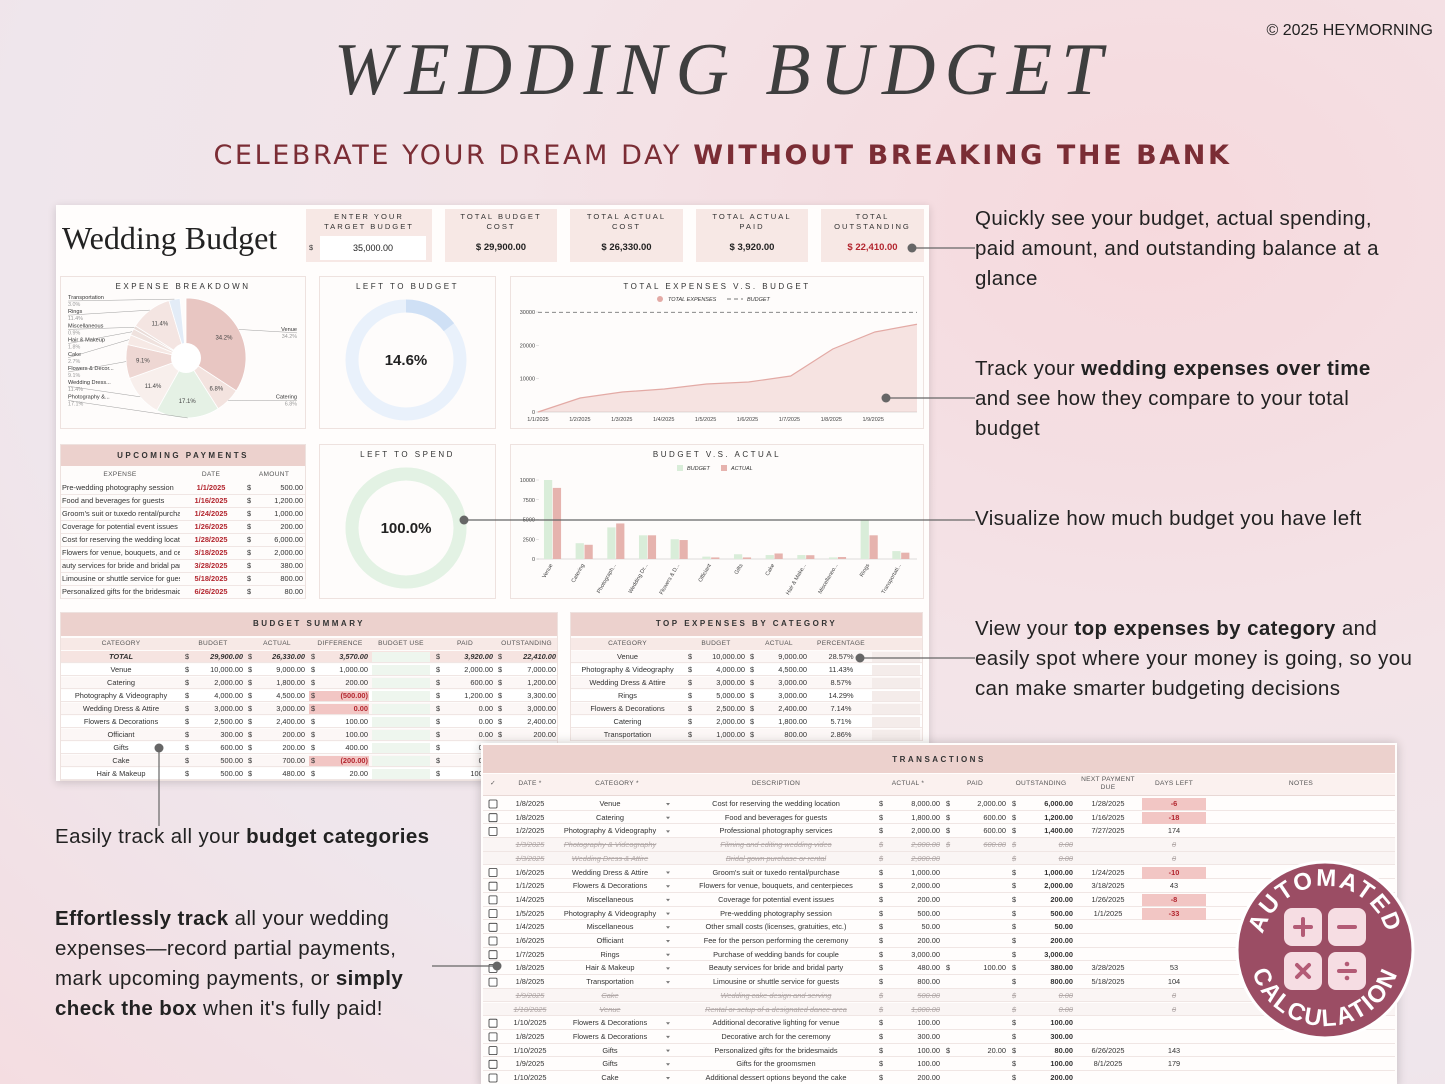  What do you see at coordinates (792, 669) in the screenshot?
I see `cell: 4,500.00` at bounding box center [792, 669].